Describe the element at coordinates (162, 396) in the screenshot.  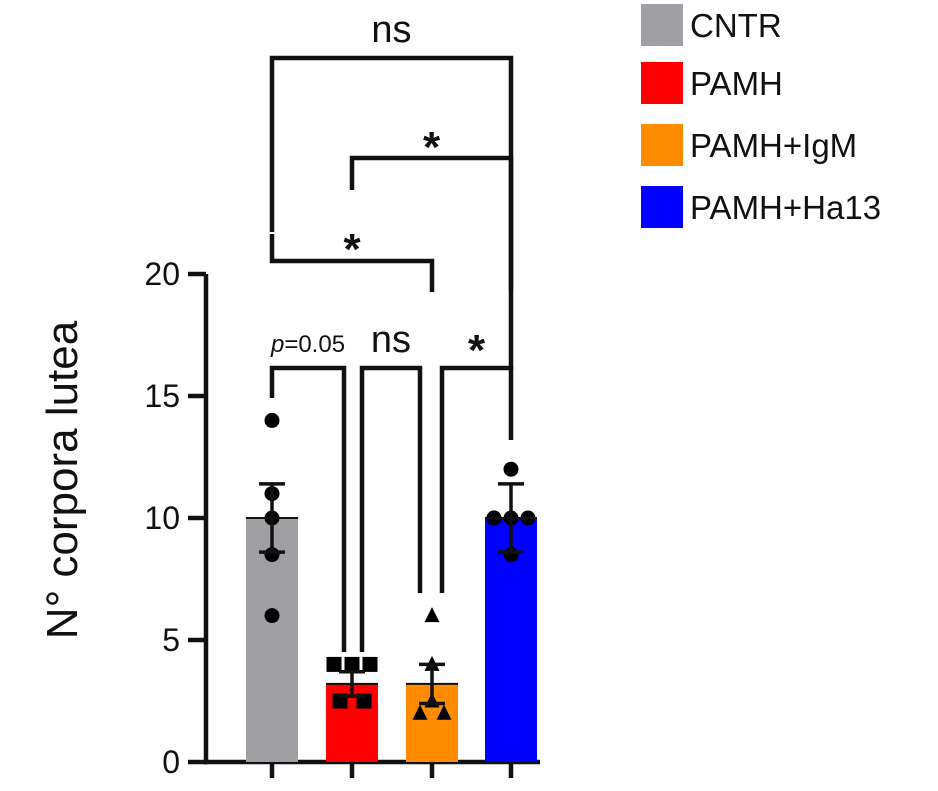
I see `y-tick-label: 15` at that location.